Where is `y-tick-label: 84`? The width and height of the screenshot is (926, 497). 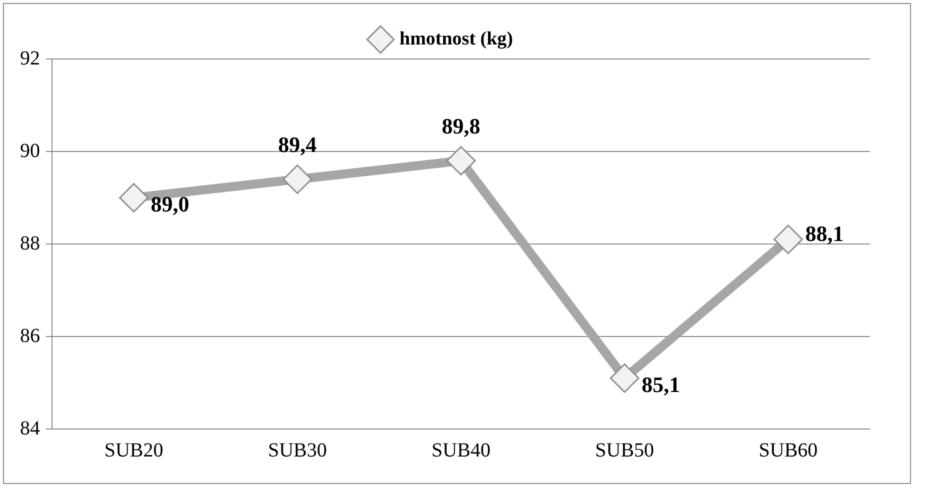 y-tick-label: 84 is located at coordinates (30, 428).